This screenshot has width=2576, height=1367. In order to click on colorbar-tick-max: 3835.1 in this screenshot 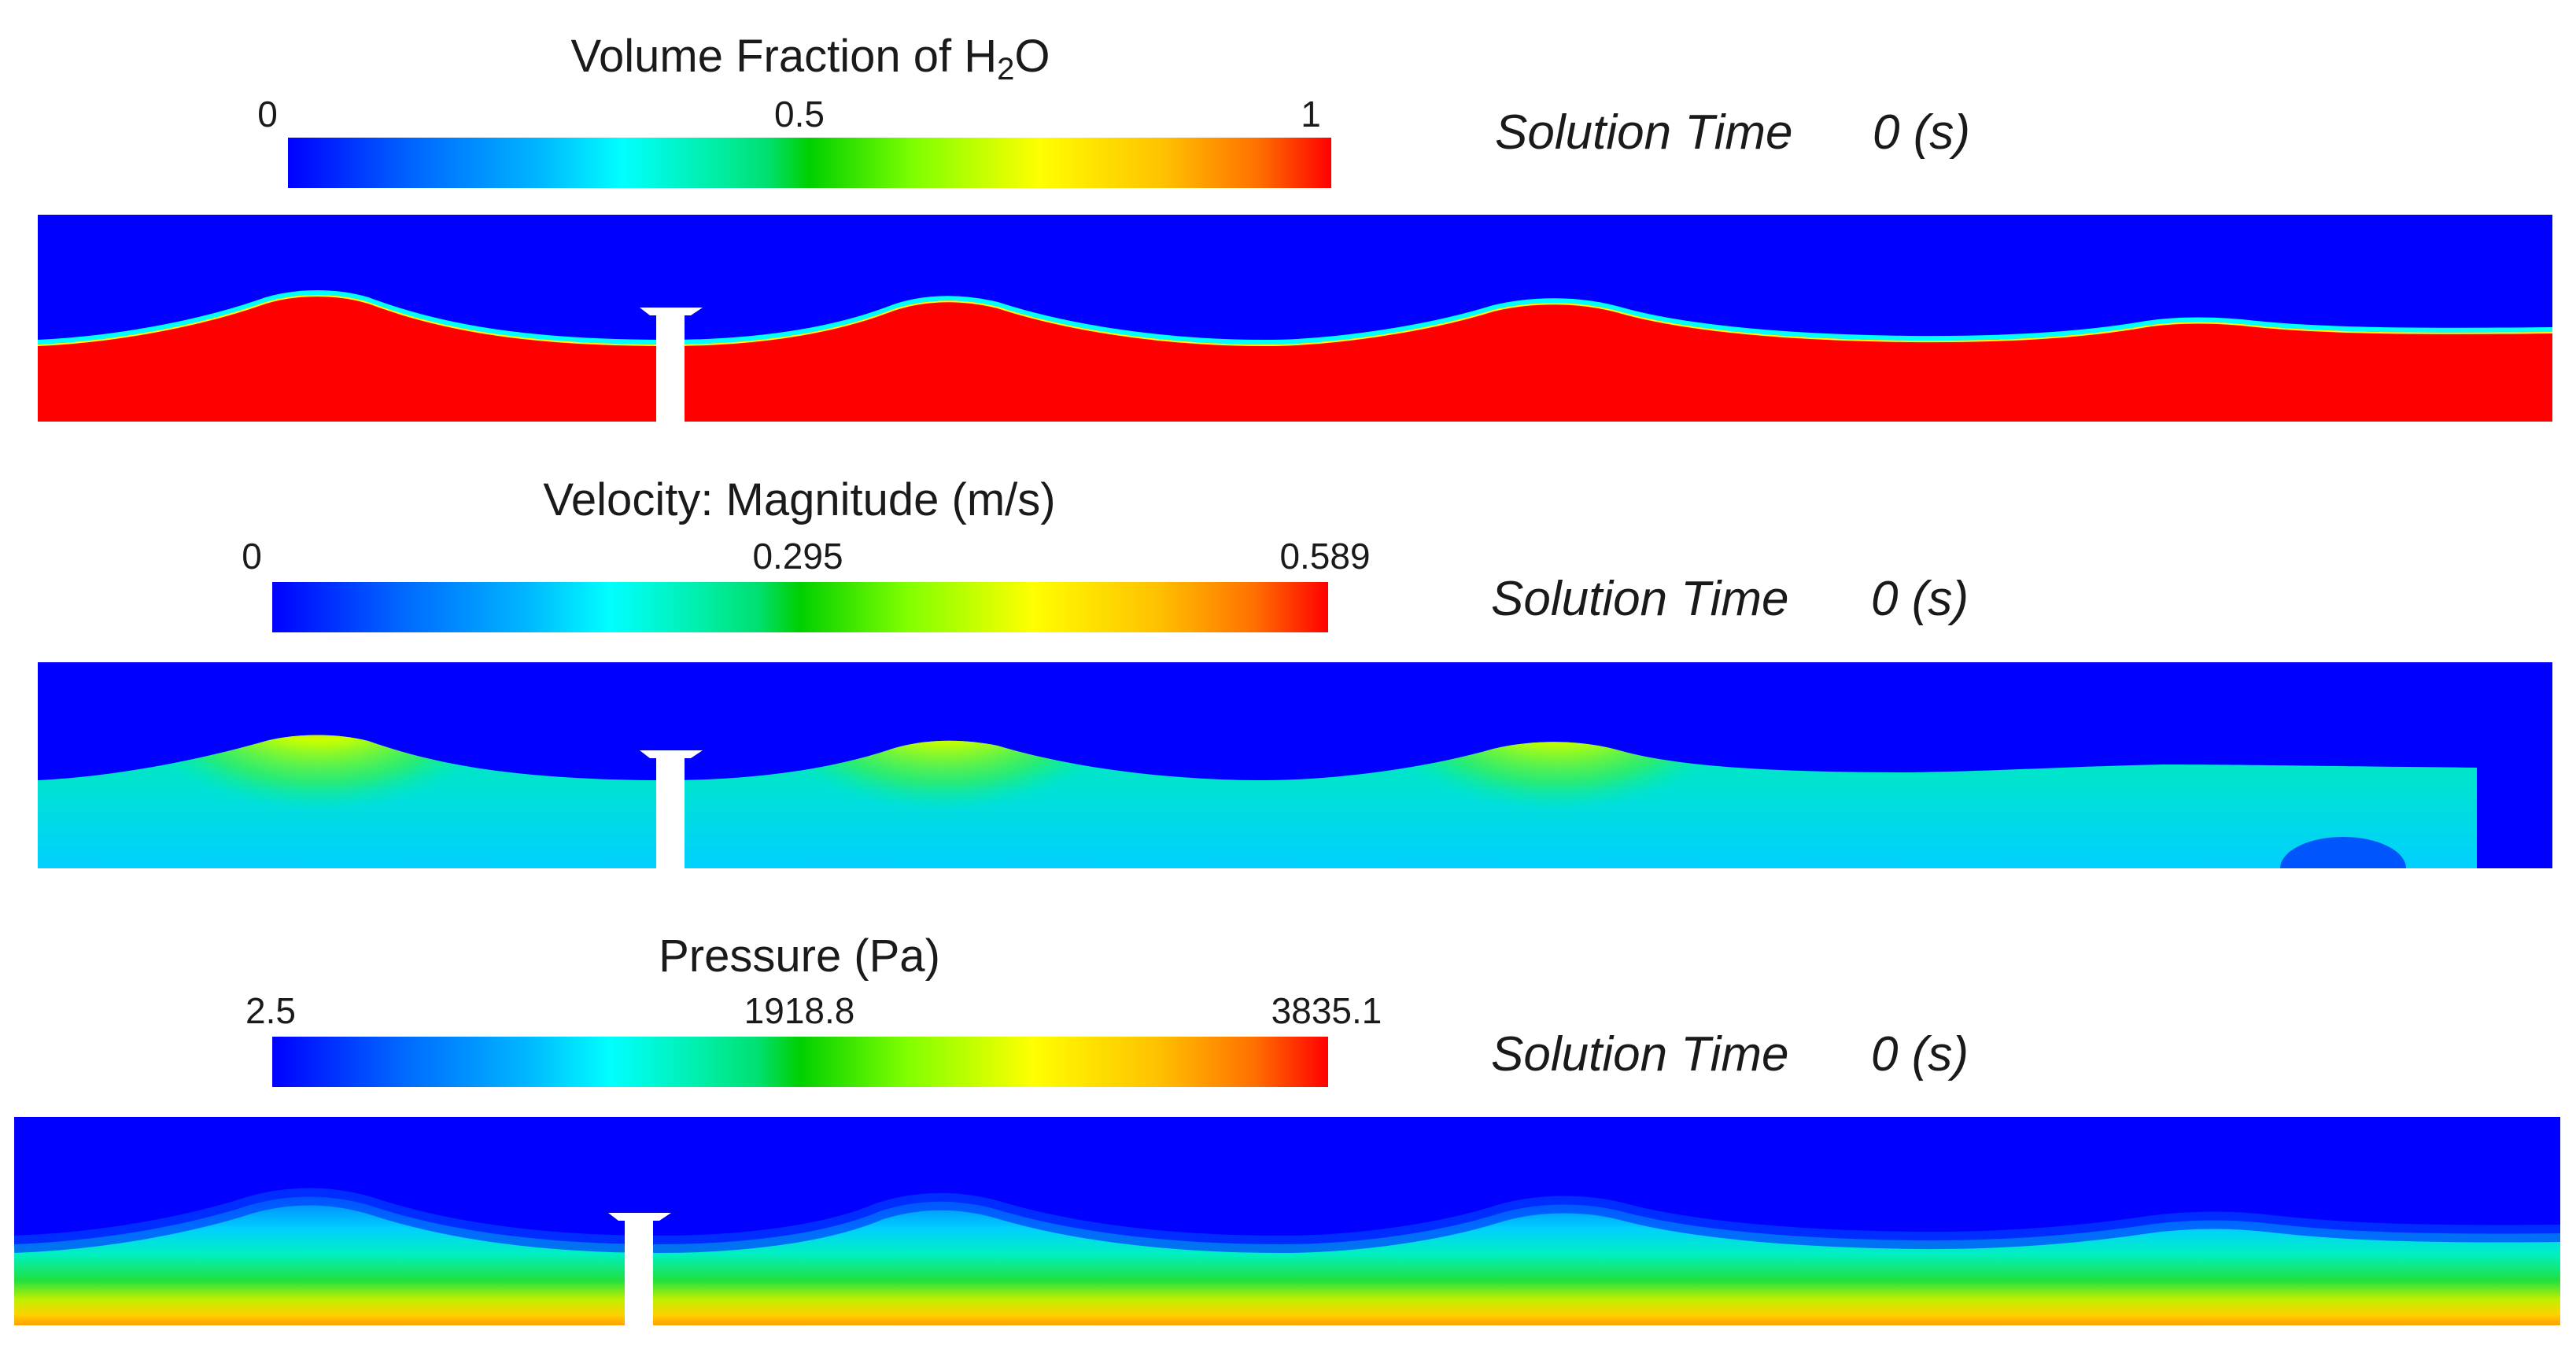, I will do `click(1326, 1010)`.